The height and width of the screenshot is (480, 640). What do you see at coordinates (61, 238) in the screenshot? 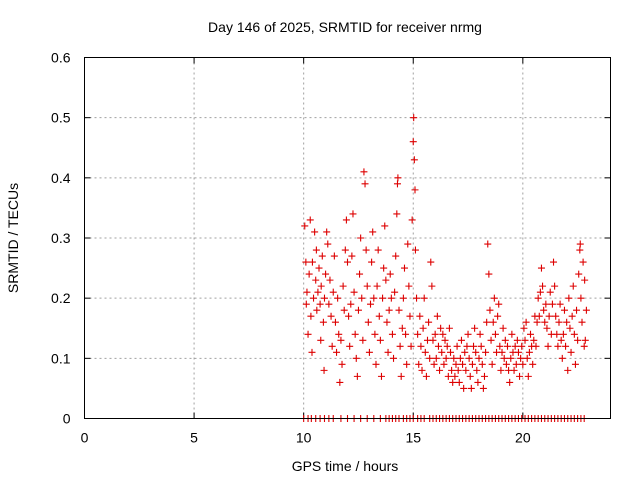
I see `y-tick-label: 0.3` at bounding box center [61, 238].